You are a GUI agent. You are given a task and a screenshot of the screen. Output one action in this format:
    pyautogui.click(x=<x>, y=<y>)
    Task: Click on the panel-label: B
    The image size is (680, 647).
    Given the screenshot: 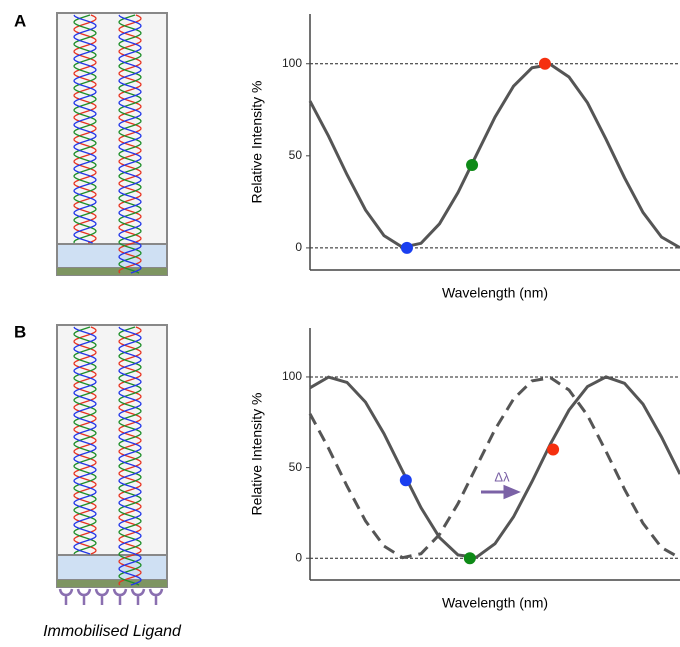 What is the action you would take?
    pyautogui.click(x=20, y=331)
    